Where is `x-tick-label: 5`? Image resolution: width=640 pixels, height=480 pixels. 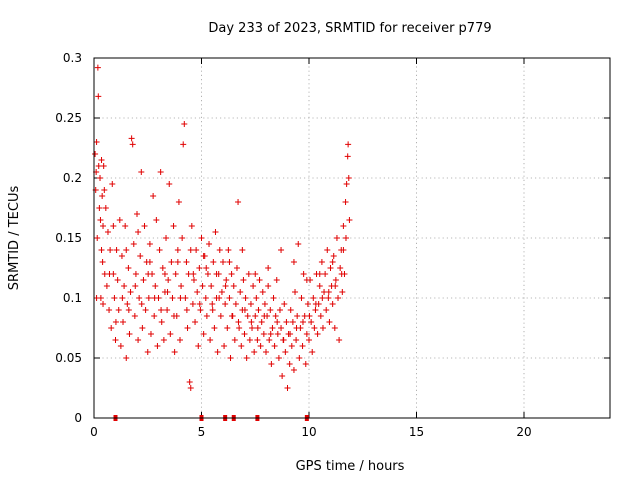 x-tick-label: 5 is located at coordinates (202, 432).